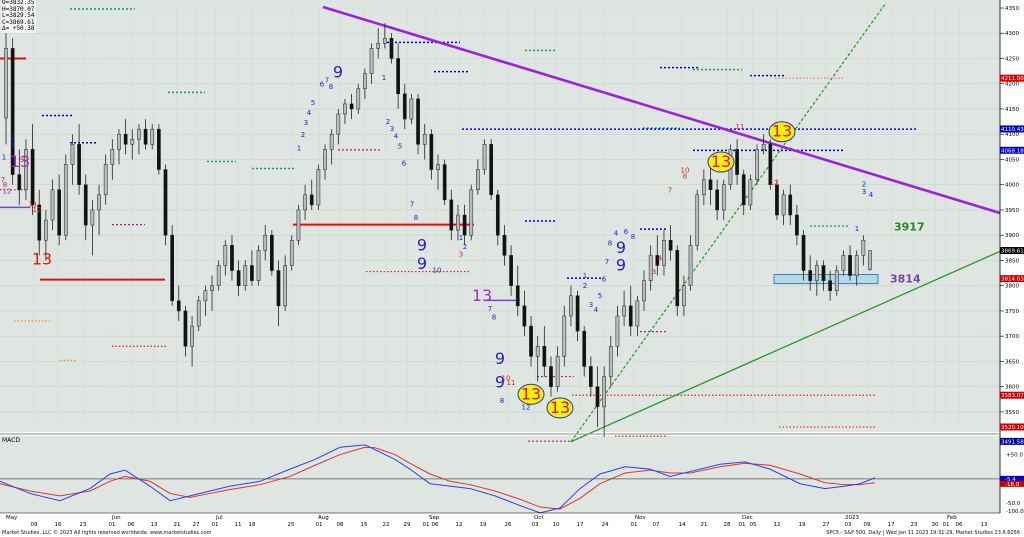 The height and width of the screenshot is (537, 1024). I want to click on y-tick-label: 3750, so click(1012, 312).